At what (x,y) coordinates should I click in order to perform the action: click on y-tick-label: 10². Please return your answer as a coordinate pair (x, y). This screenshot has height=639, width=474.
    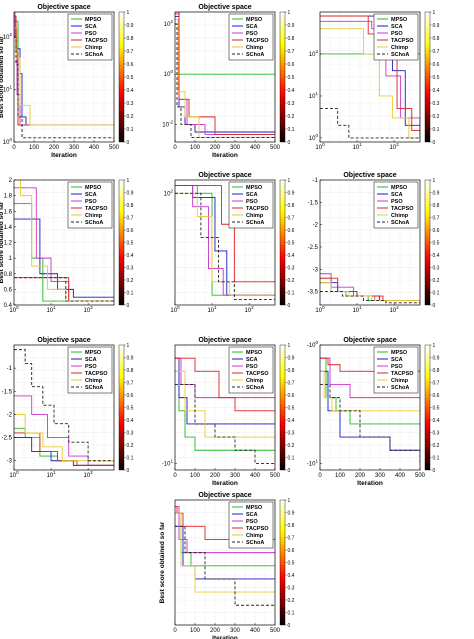
    Looking at the image, I should click on (314, 53).